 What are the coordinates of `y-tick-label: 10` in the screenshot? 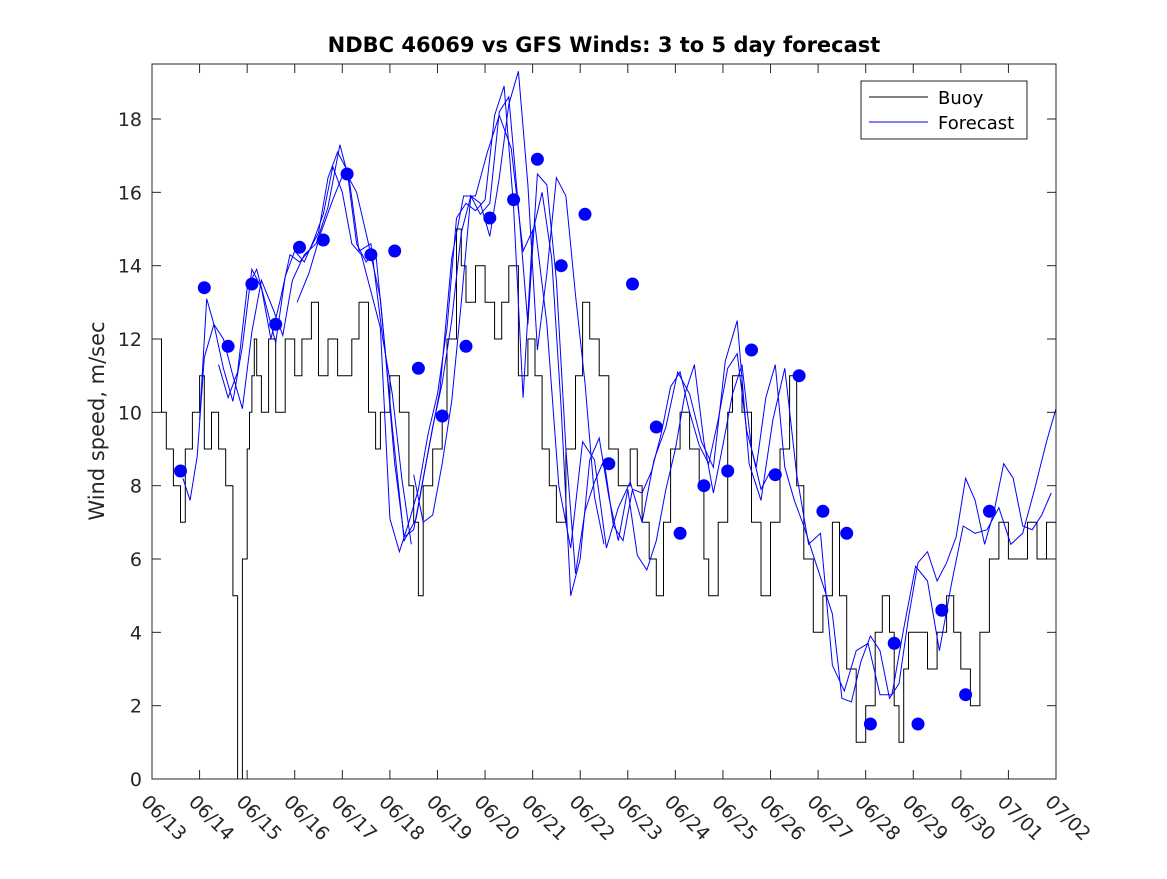 It's located at (130, 413).